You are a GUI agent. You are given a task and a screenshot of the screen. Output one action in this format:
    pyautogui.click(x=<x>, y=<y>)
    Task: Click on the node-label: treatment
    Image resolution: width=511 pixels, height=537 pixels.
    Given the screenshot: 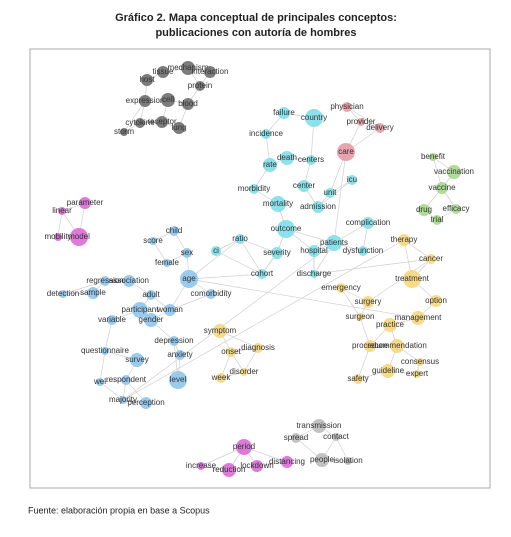 What is the action you would take?
    pyautogui.click(x=412, y=278)
    